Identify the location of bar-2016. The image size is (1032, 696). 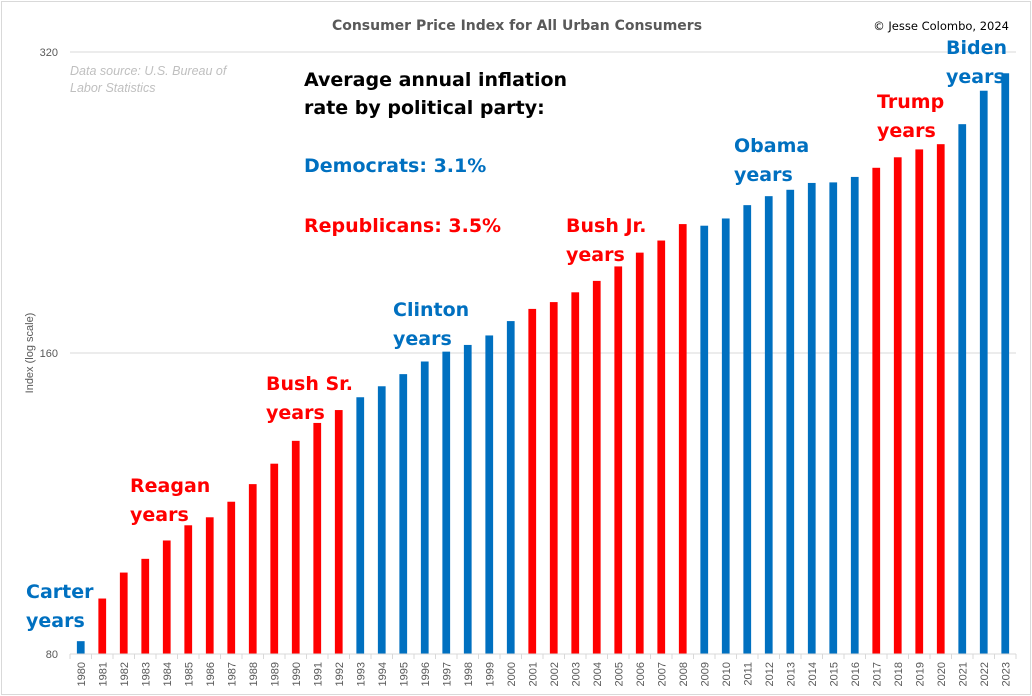
(854, 415).